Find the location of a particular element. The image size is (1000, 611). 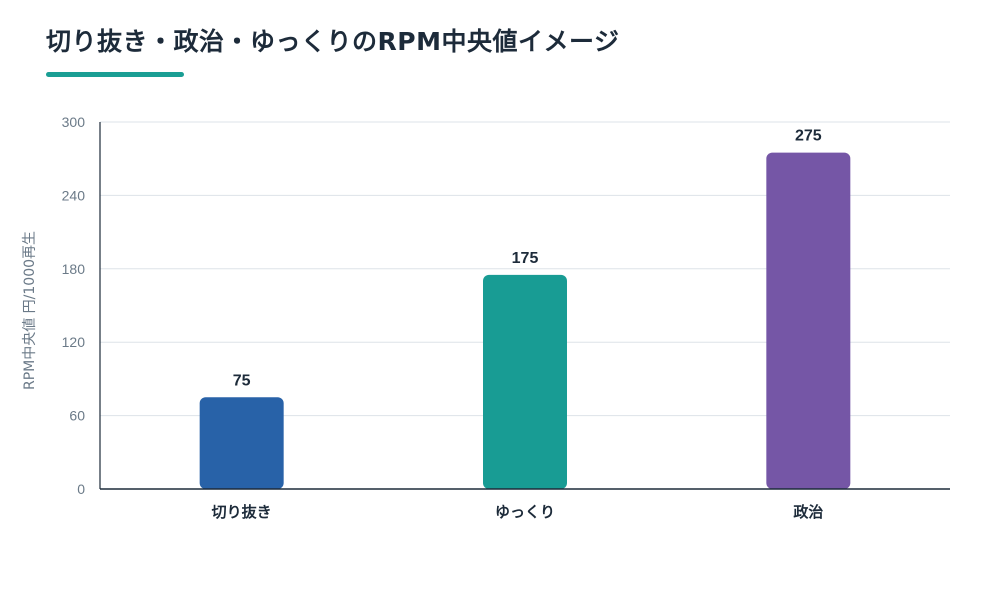

x-tick-labels: 切り抜き ゆっくり 政治 is located at coordinates (518, 512).